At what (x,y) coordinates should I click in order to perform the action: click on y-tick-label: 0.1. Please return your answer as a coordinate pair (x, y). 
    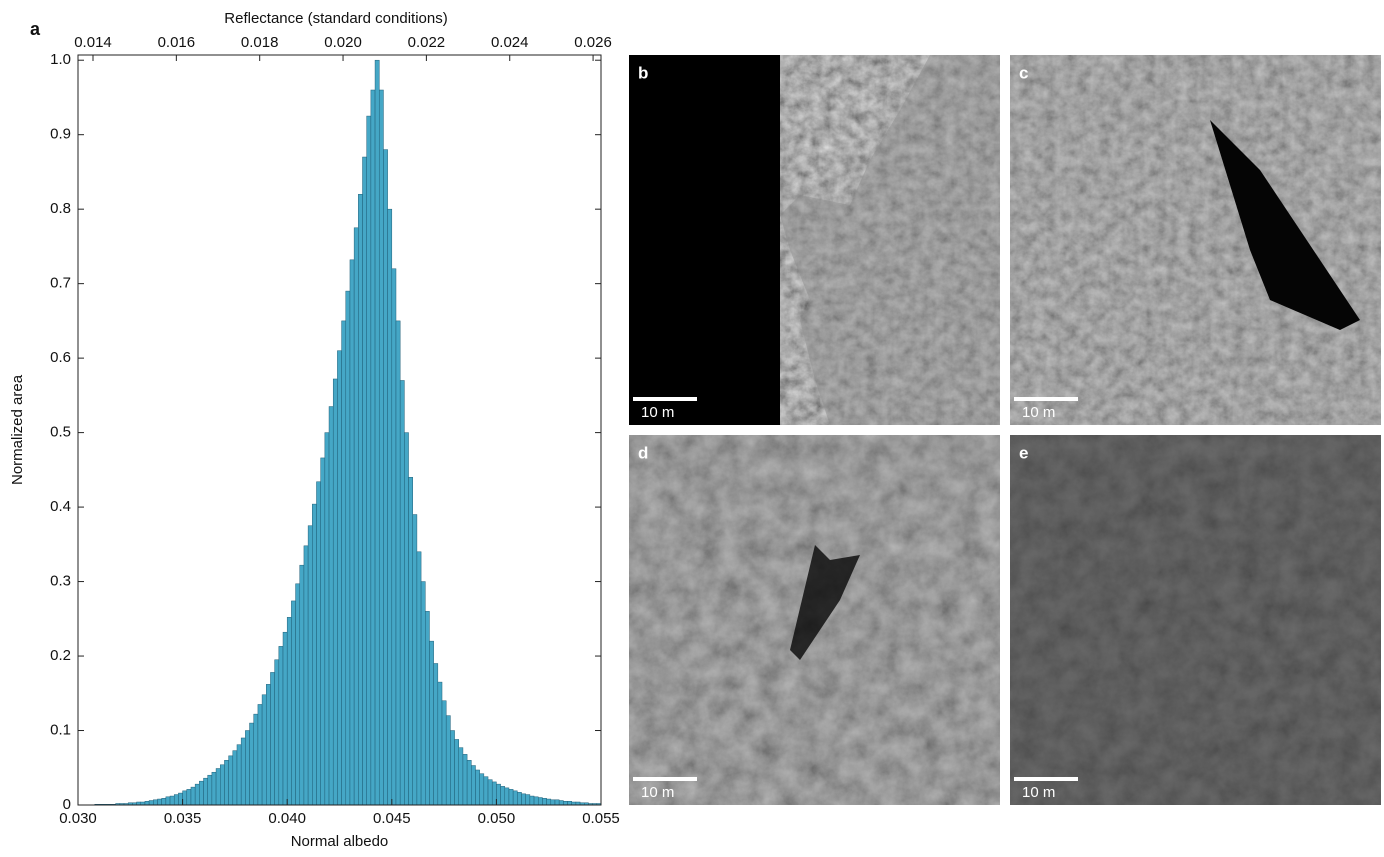
    Looking at the image, I should click on (60, 729).